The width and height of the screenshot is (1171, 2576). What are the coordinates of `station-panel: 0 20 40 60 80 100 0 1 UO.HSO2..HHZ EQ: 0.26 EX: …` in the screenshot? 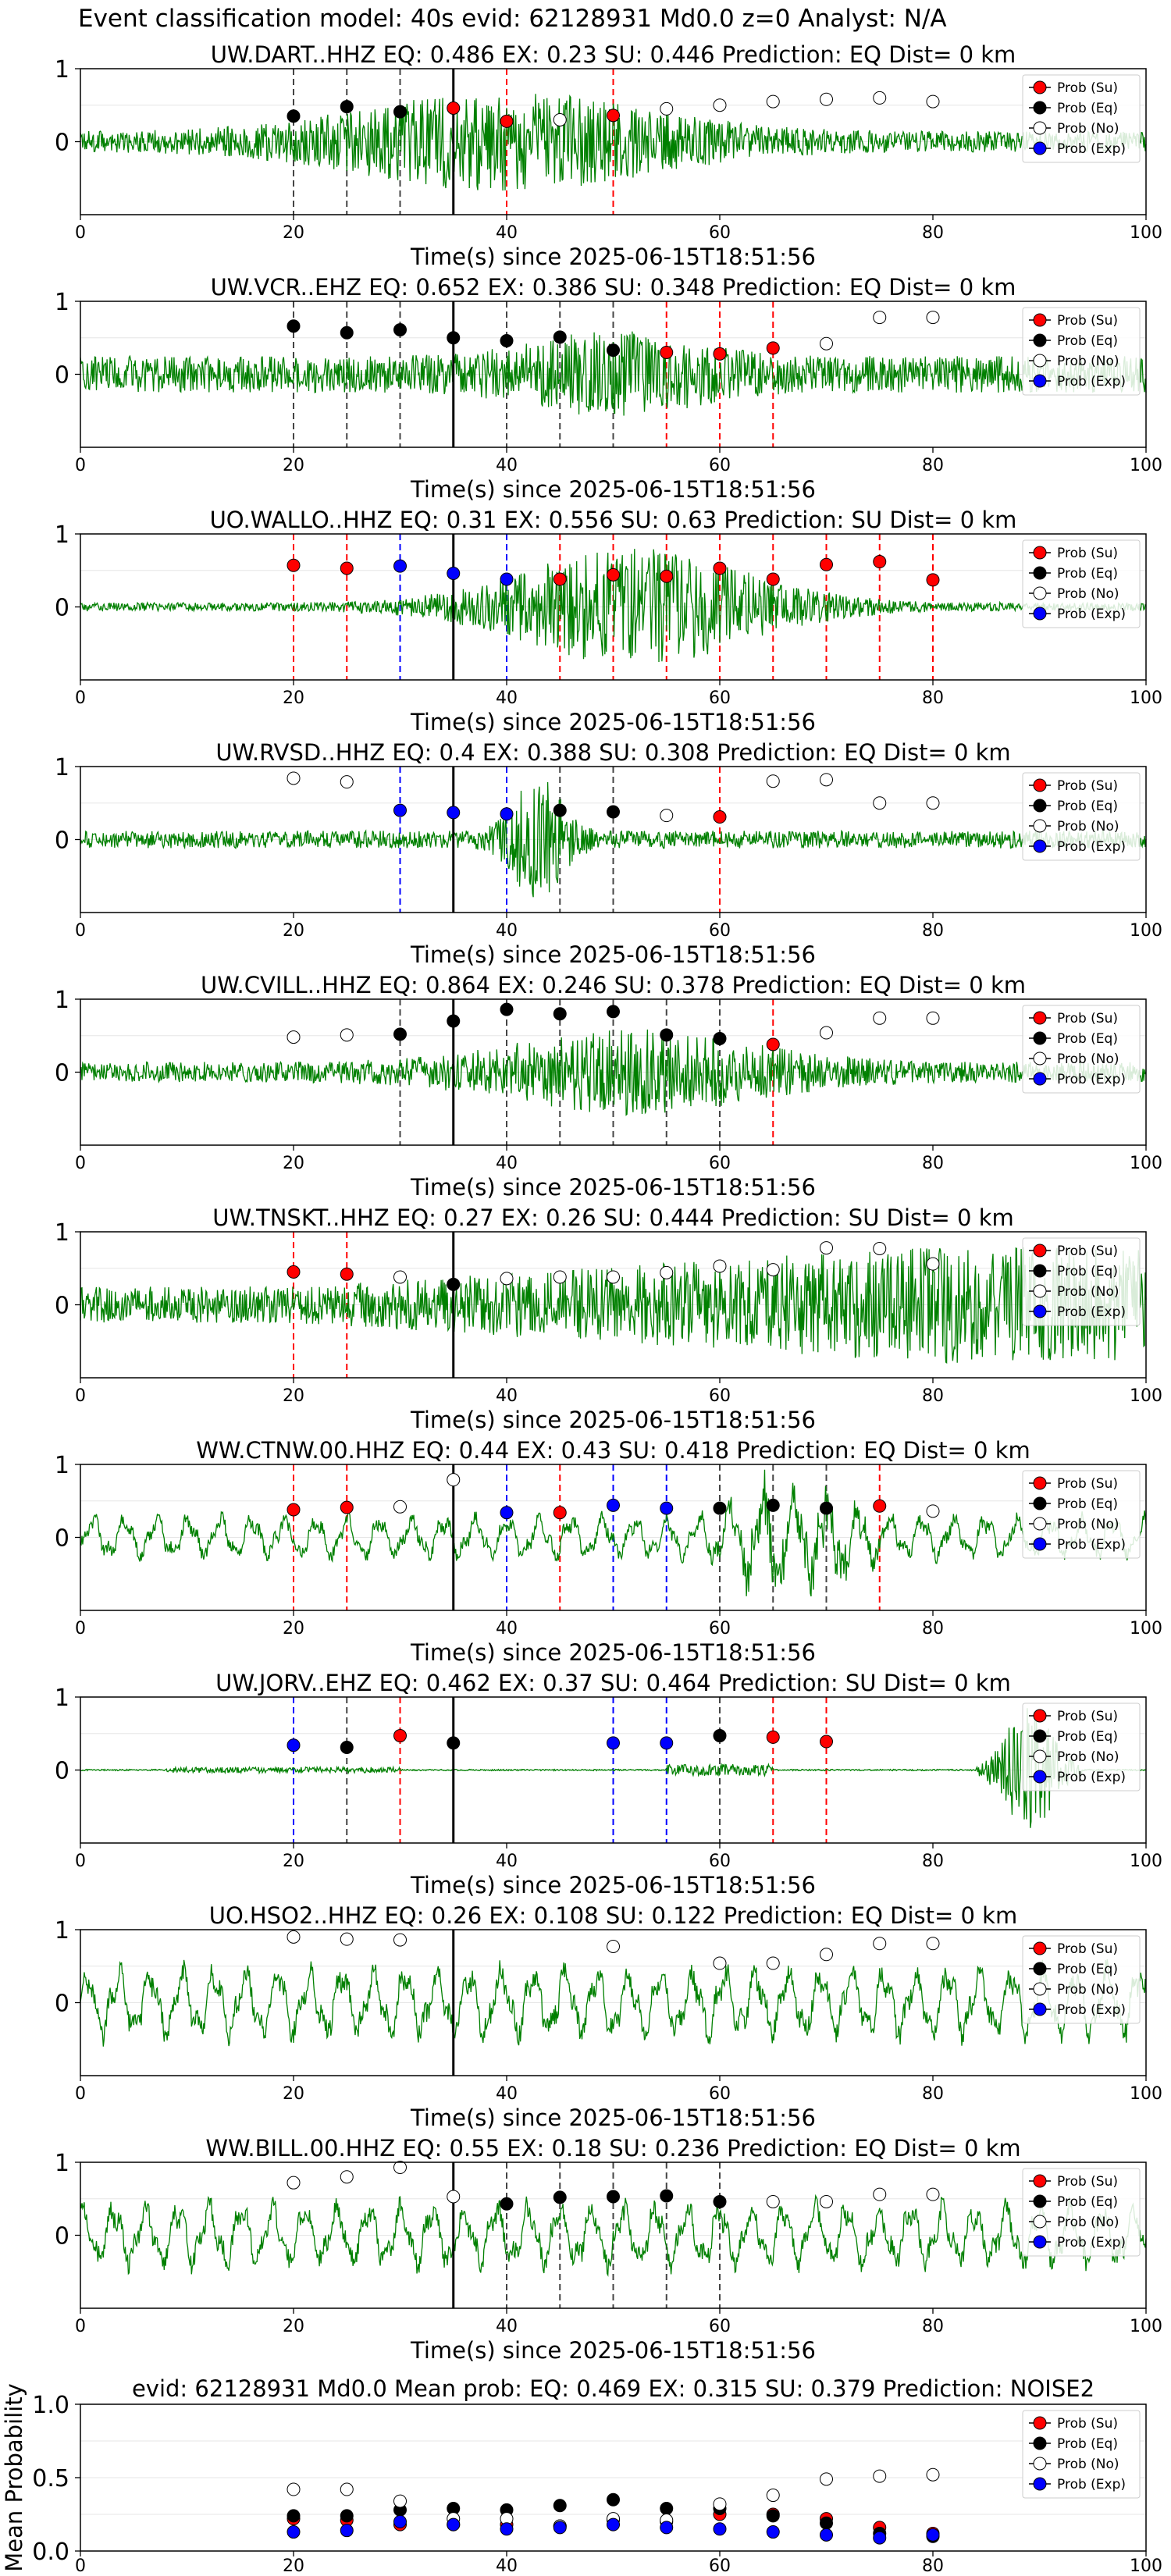 It's located at (608, 2017).